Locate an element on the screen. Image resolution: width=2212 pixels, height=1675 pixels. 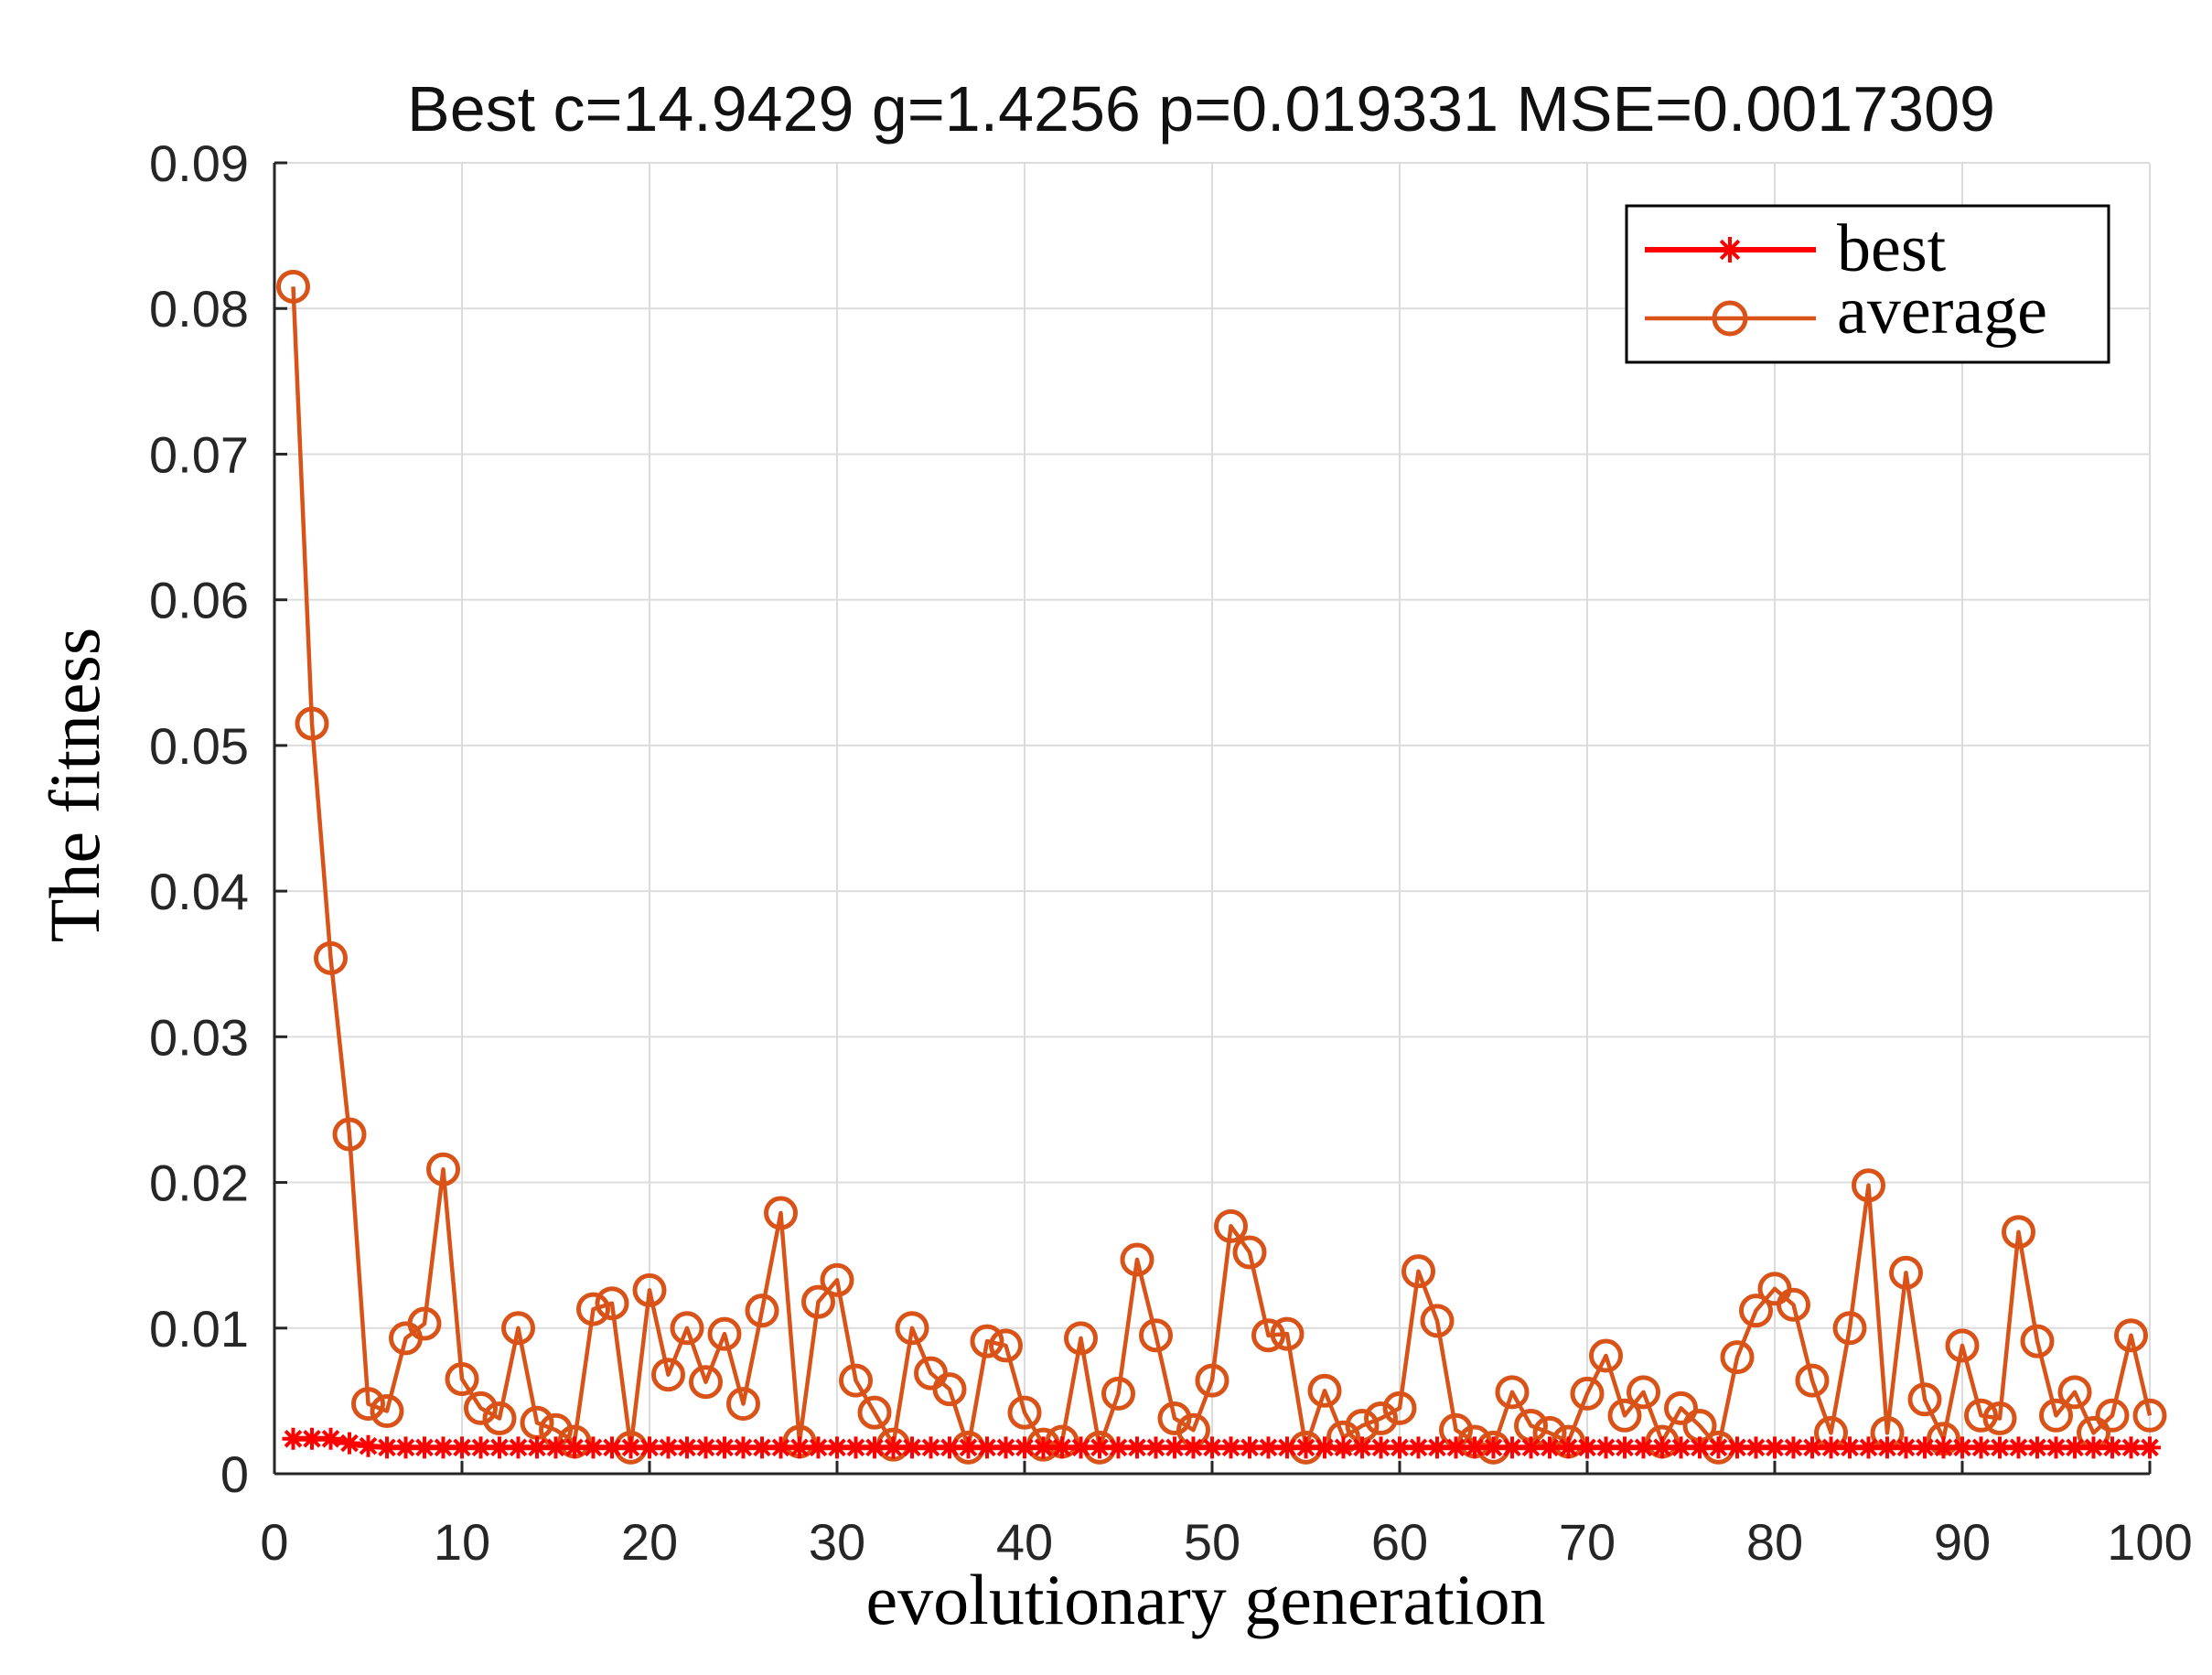
y-tick-label: 0.07 is located at coordinates (199, 454).